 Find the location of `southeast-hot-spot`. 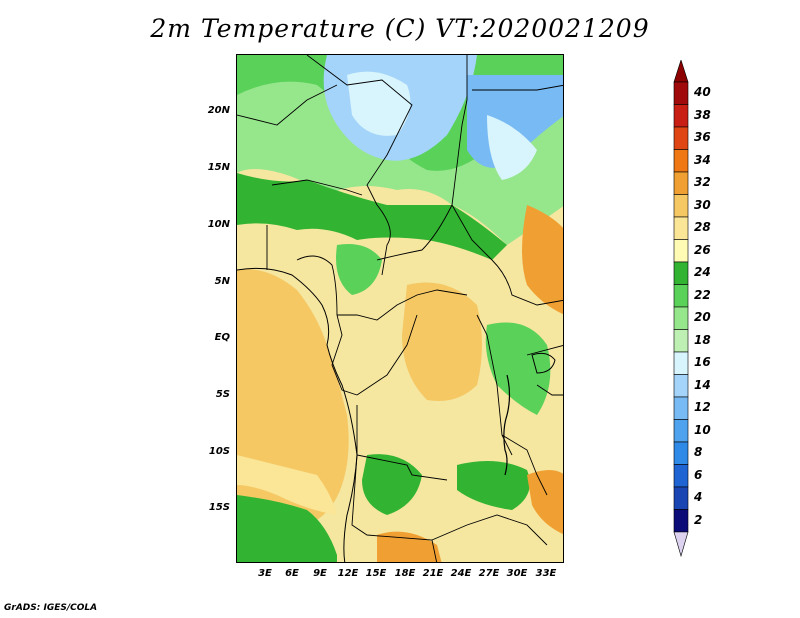

southeast-hot-spot is located at coordinates (545, 502).